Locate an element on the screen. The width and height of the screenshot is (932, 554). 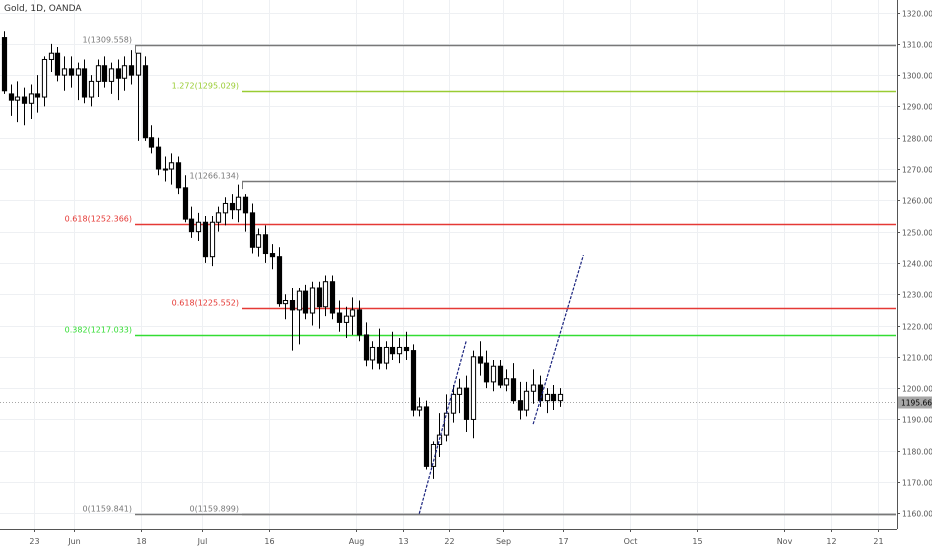
y-tick-label: 1290.000 is located at coordinates (917, 107).